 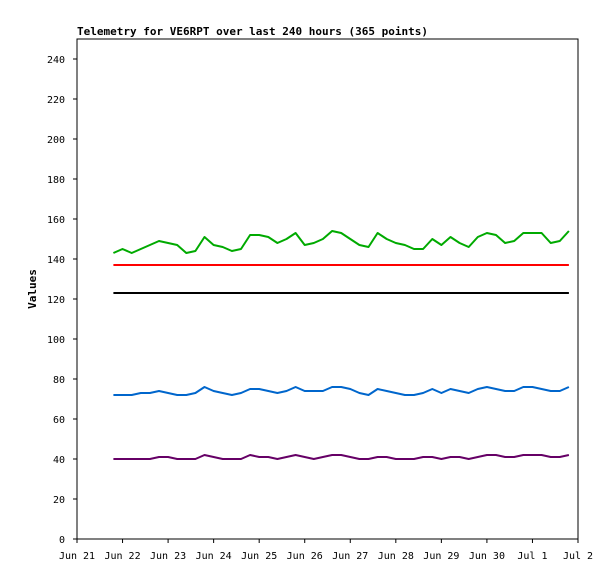 I want to click on y-tick-label: 120, so click(x=56, y=300).